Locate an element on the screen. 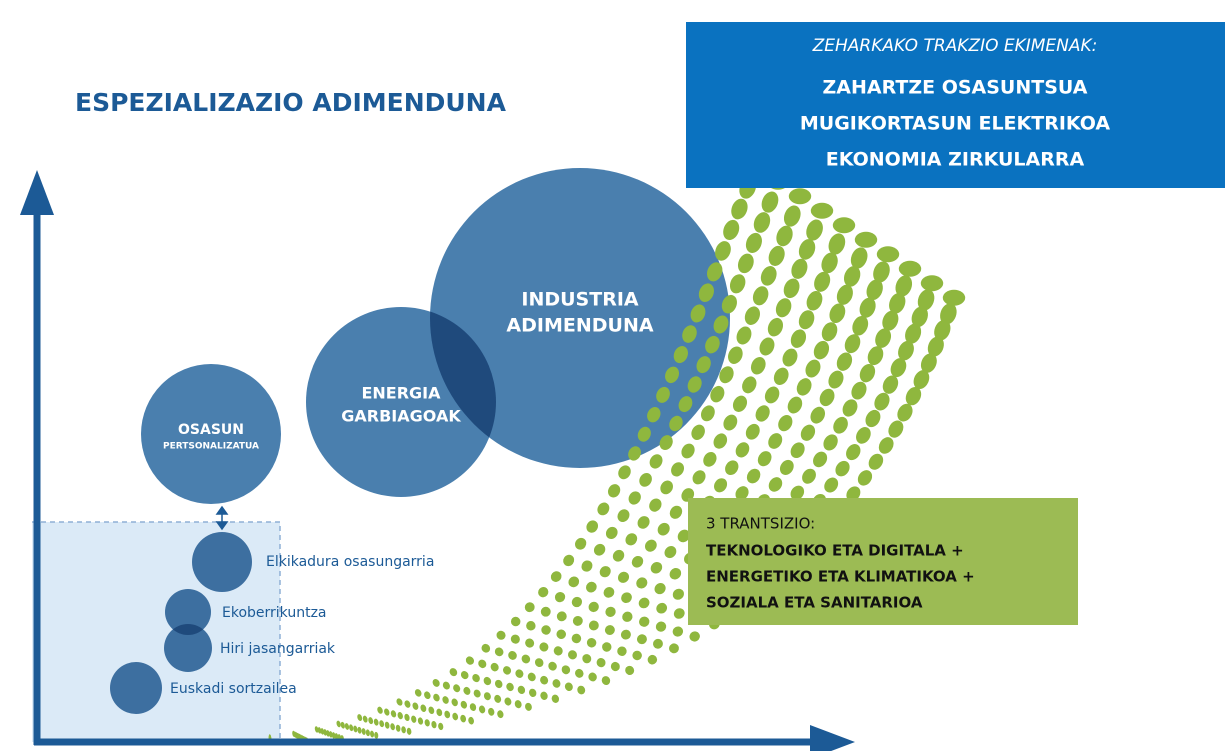  small-label: Euskadi sortzailea is located at coordinates (233, 689).